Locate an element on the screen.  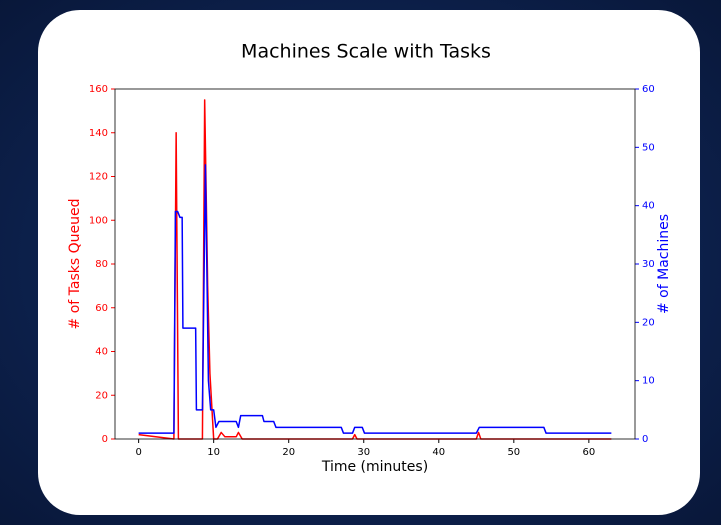
x-tick-label: 40 is located at coordinates (438, 452).